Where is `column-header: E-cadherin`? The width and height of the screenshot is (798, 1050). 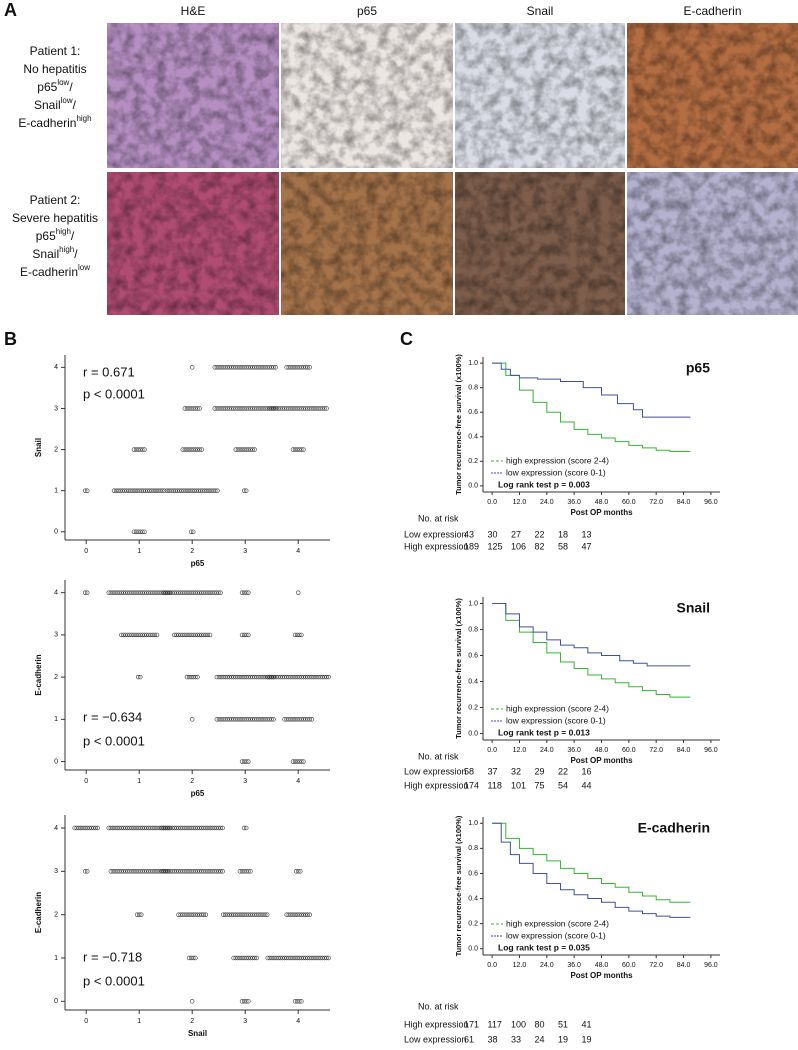 column-header: E-cadherin is located at coordinates (712, 11).